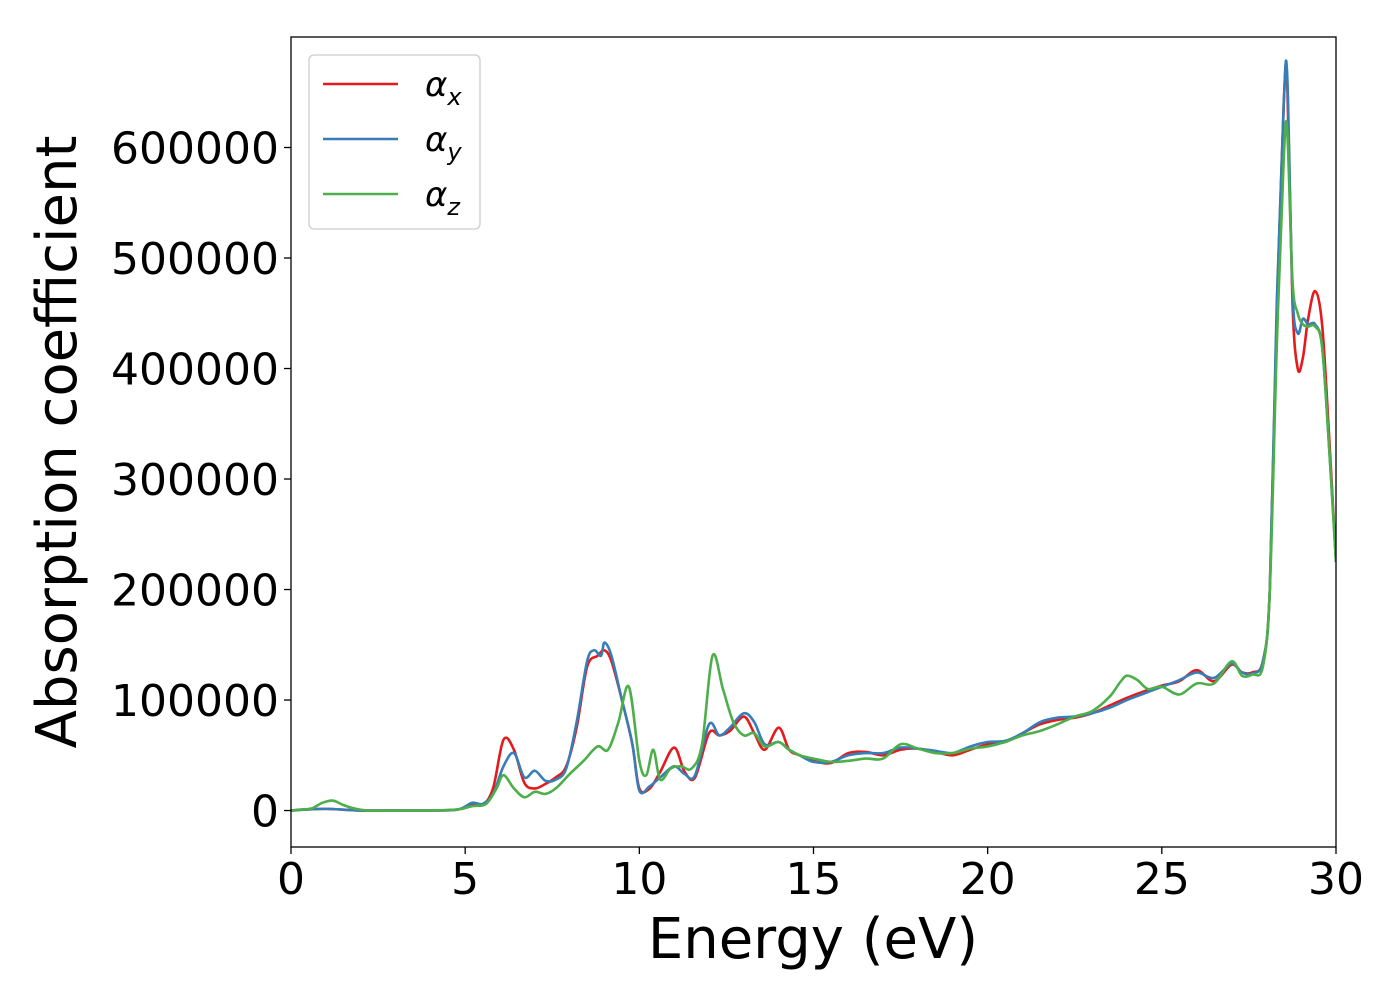 The height and width of the screenshot is (1000, 1400). I want to click on x-tick-label: 25, so click(1162, 879).